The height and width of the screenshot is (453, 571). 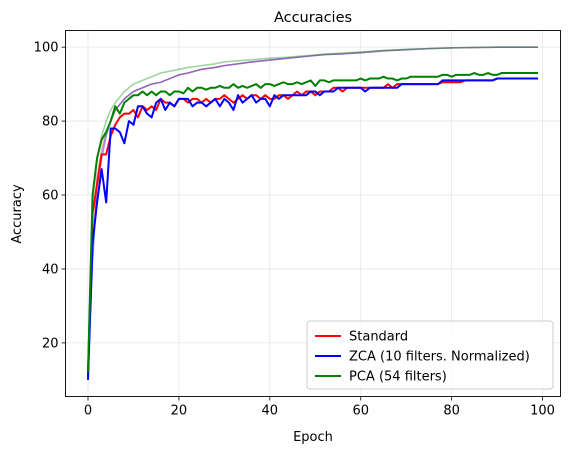 I want to click on y-tick-label: 100, so click(x=46, y=48).